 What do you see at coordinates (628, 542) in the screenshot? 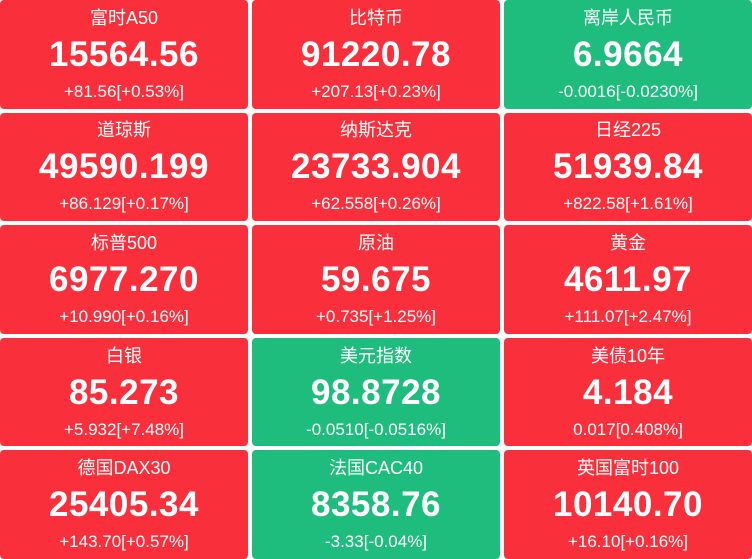
I see `instrument-change: +16.10[+0.16%]` at bounding box center [628, 542].